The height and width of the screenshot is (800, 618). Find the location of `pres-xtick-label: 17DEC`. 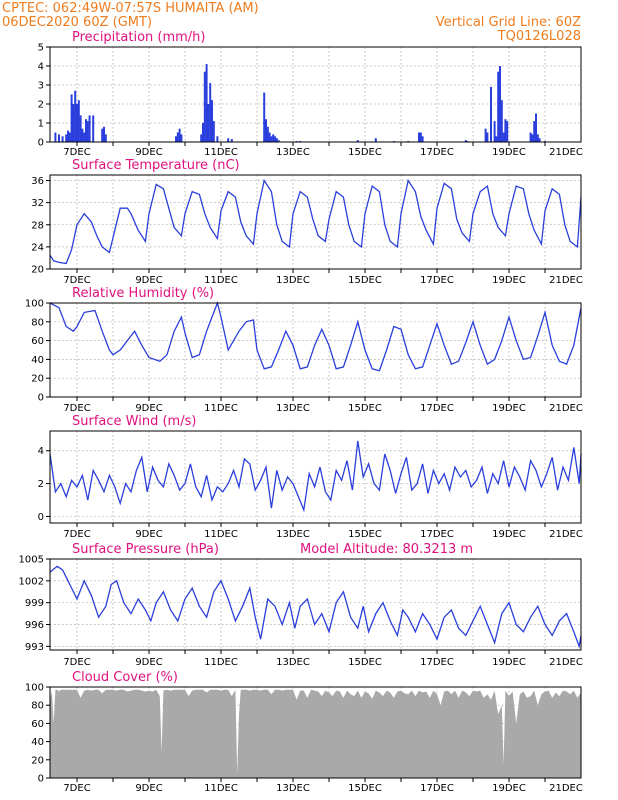

pres-xtick-label: 17DEC is located at coordinates (437, 662).